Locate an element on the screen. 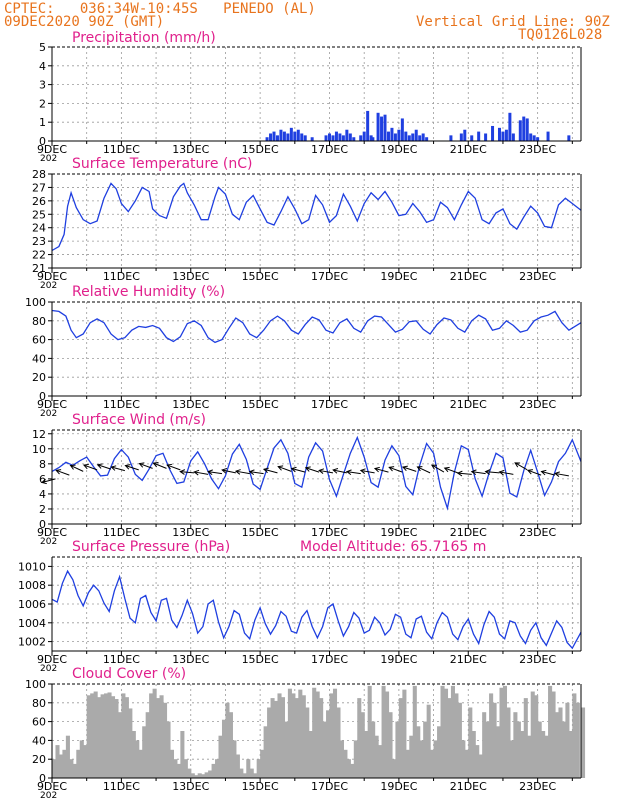 The height and width of the screenshot is (800, 618). panel-title: Surface Pressure (hPa) is located at coordinates (151, 547).